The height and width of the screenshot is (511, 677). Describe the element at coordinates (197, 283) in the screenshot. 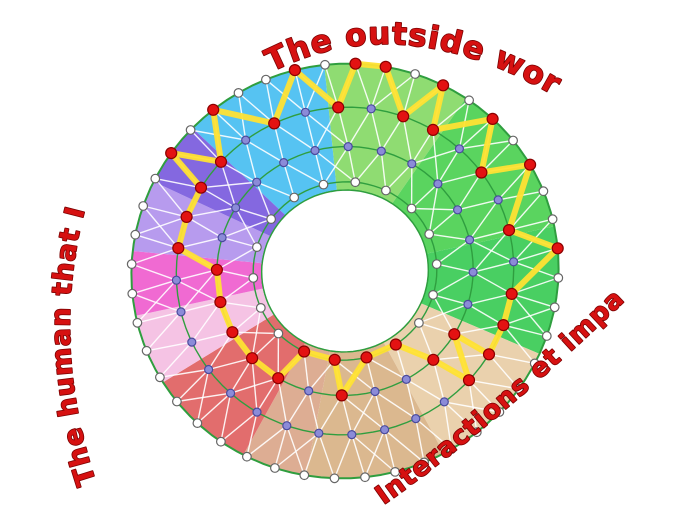

I see `sector-magenta` at that location.